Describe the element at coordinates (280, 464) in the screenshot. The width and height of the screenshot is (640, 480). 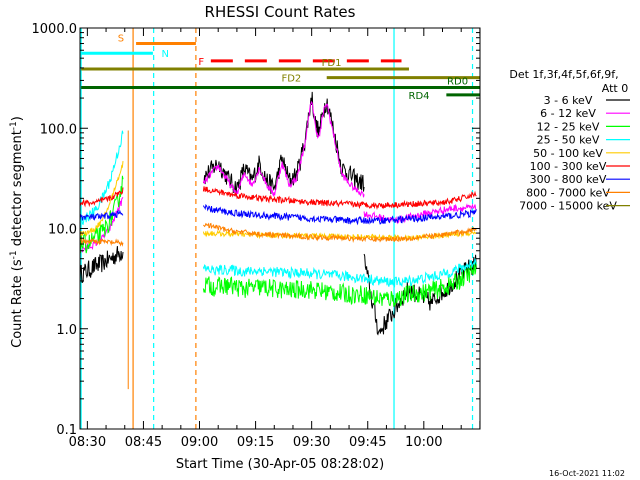
I see `x-axis-label: Start Time (30-Apr-05 08:28:02)` at that location.